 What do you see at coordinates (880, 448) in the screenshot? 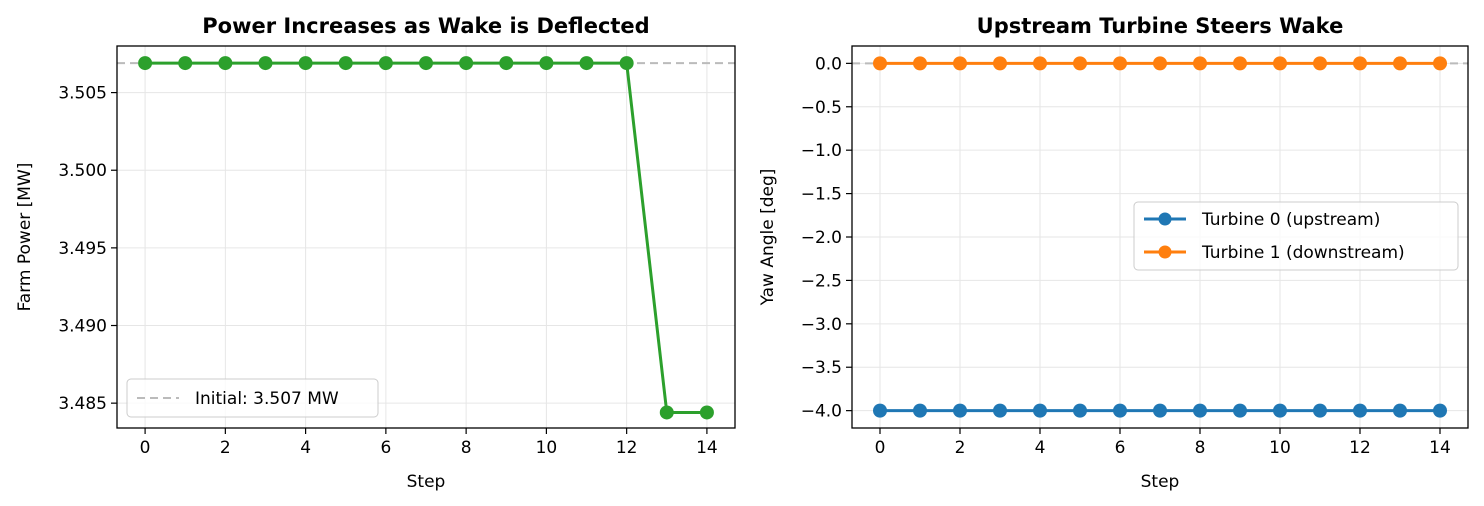
I see `yaw-chart-x-tick-label: 0` at bounding box center [880, 448].